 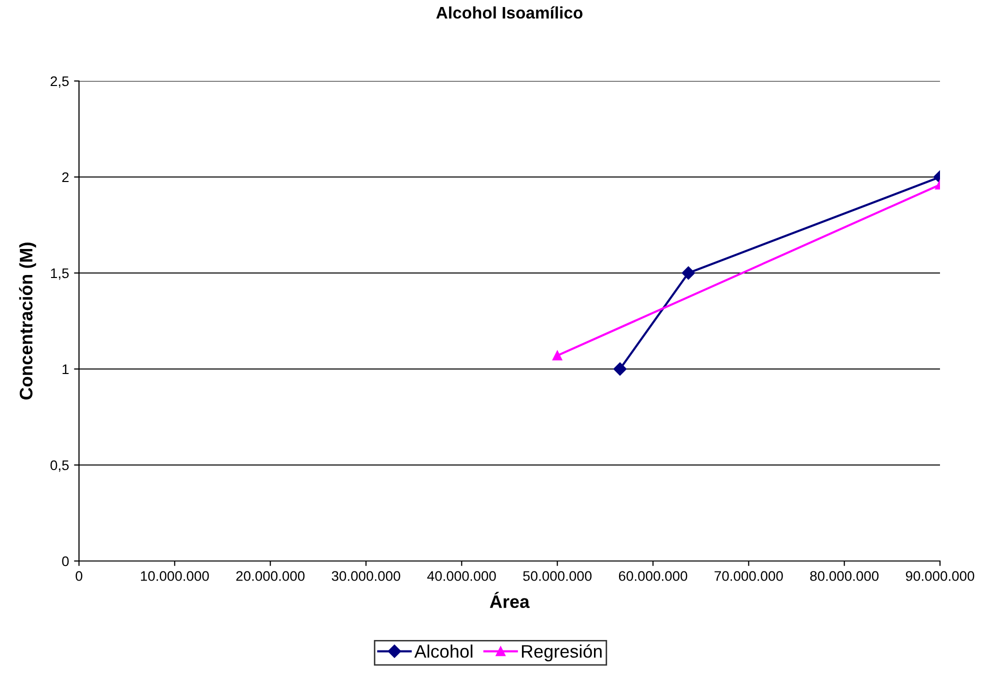 What do you see at coordinates (461, 576) in the screenshot?
I see `x-tick-label: 40.000.000` at bounding box center [461, 576].